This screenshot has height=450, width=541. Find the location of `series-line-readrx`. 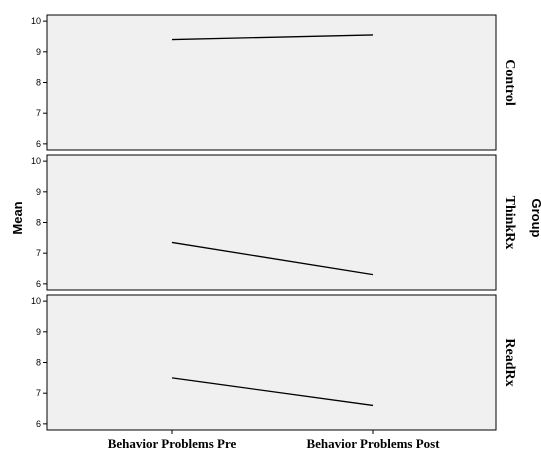

series-line-readrx is located at coordinates (272, 392).